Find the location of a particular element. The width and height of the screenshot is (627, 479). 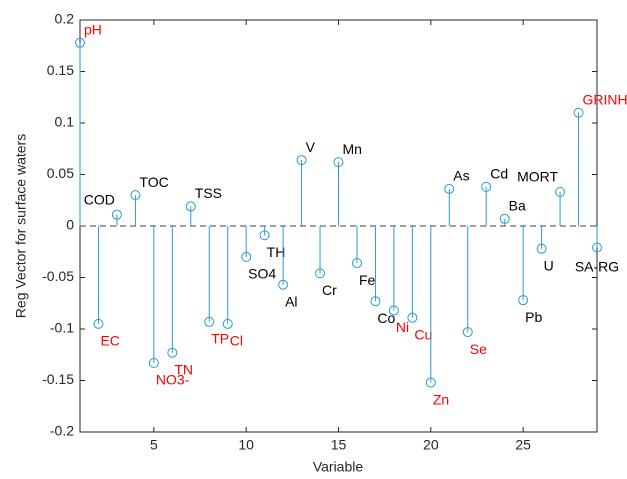

y-tick-label: 0.1 is located at coordinates (65, 122).